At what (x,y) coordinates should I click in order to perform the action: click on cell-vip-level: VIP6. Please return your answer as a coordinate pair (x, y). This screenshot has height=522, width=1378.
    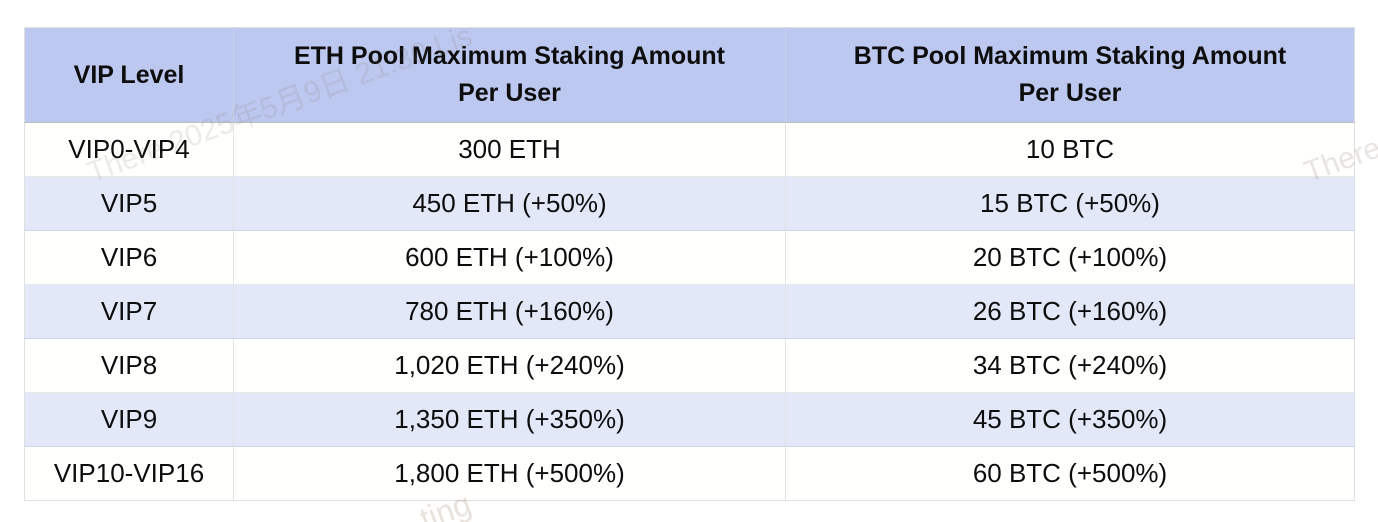
    Looking at the image, I should click on (129, 257).